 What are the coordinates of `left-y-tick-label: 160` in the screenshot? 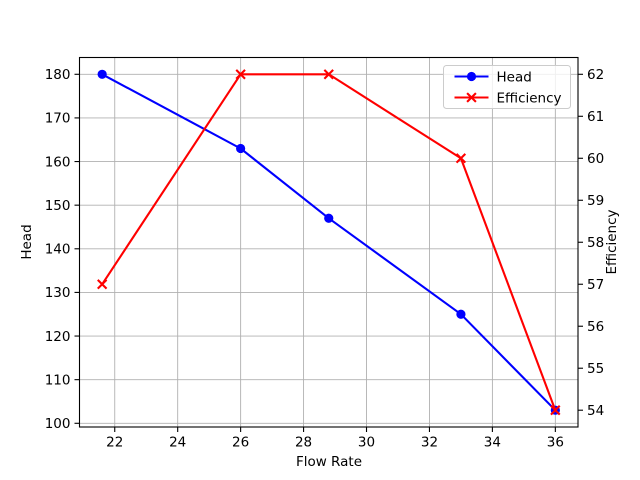 It's located at (58, 162).